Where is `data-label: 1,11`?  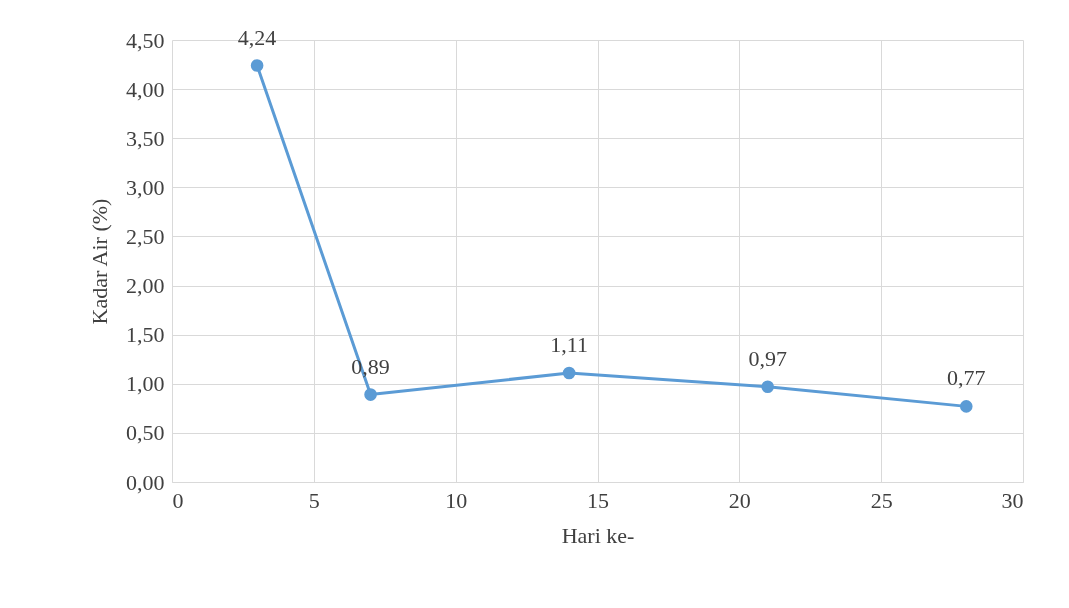 data-label: 1,11 is located at coordinates (569, 344).